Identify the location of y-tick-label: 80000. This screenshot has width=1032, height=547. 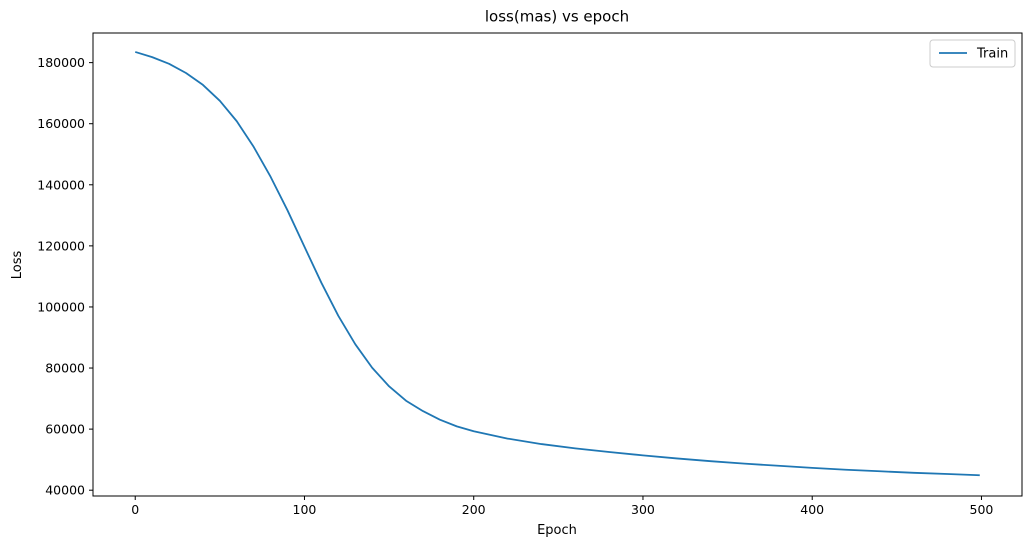
(65, 368).